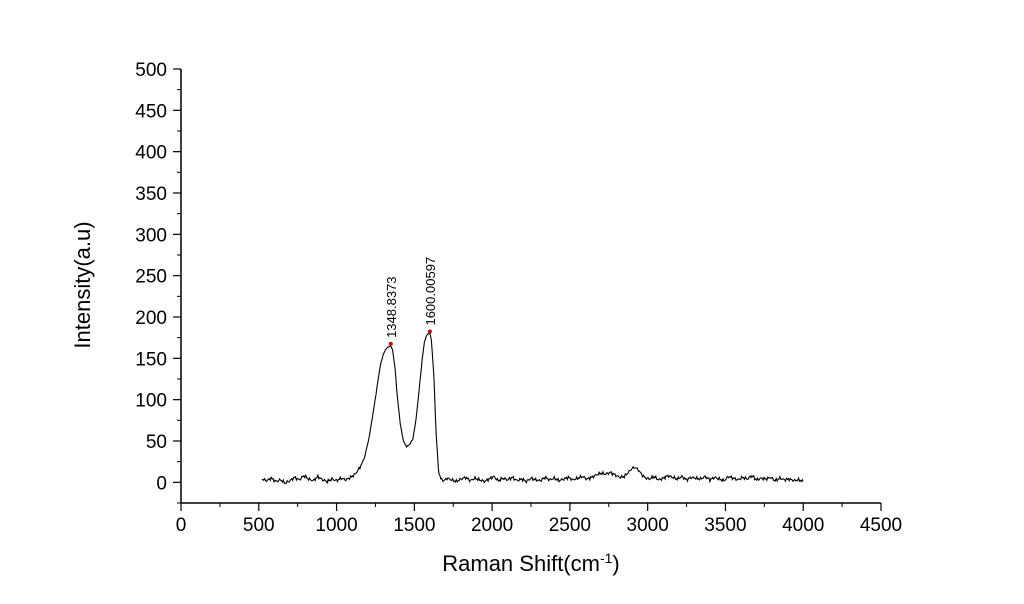 Image resolution: width=1024 pixels, height=604 pixels. Describe the element at coordinates (181, 525) in the screenshot. I see `x-tick-label: 0` at that location.